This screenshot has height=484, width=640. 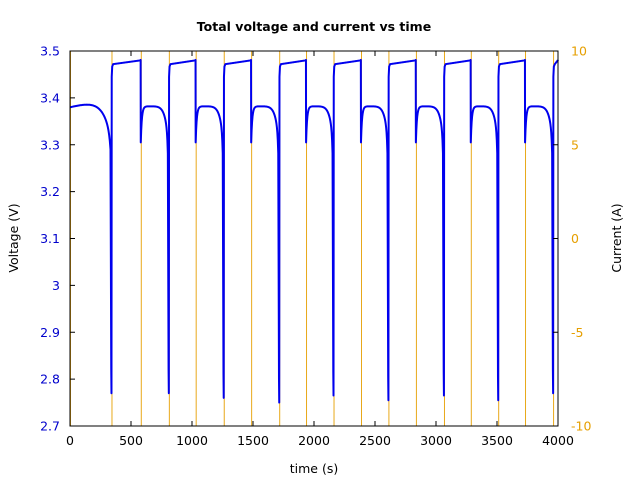 I want to click on y-tick-label: 3.3, so click(x=50, y=144).